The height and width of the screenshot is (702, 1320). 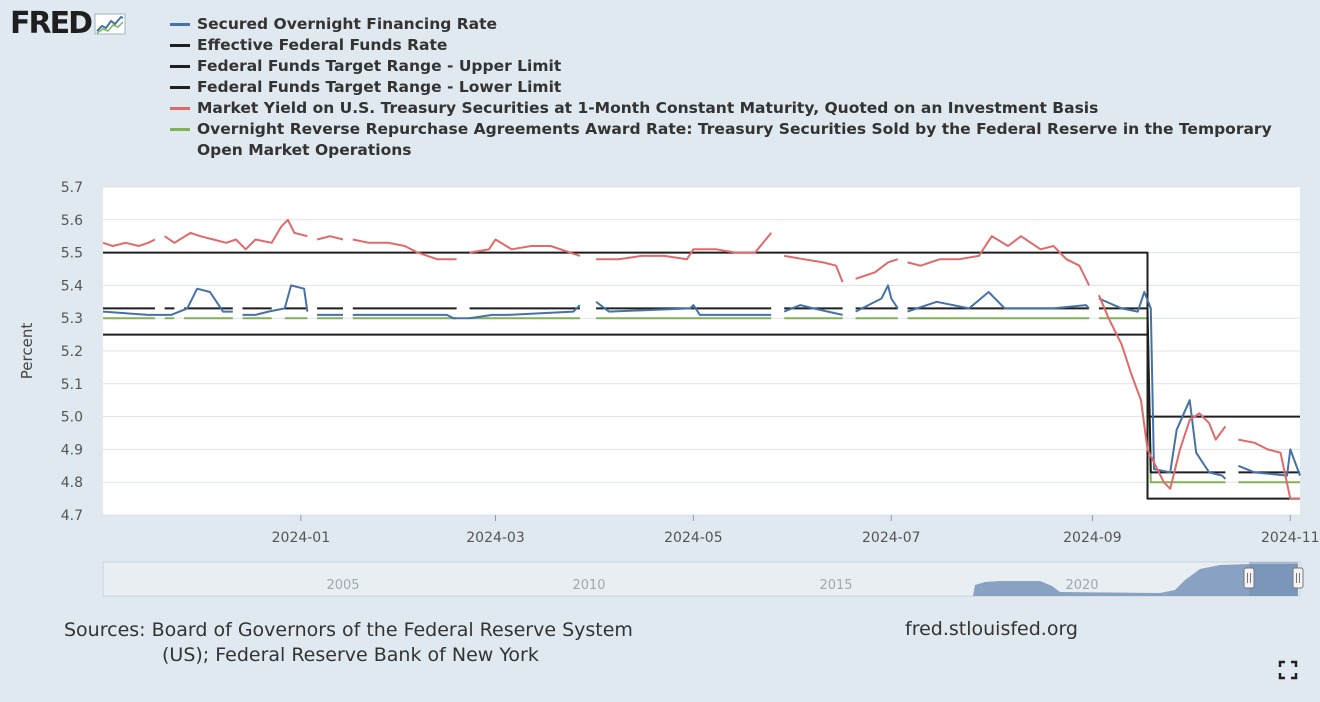 I want to click on sources-line-2: (US); Federal Reserve Bank of New York, so click(x=350, y=655).